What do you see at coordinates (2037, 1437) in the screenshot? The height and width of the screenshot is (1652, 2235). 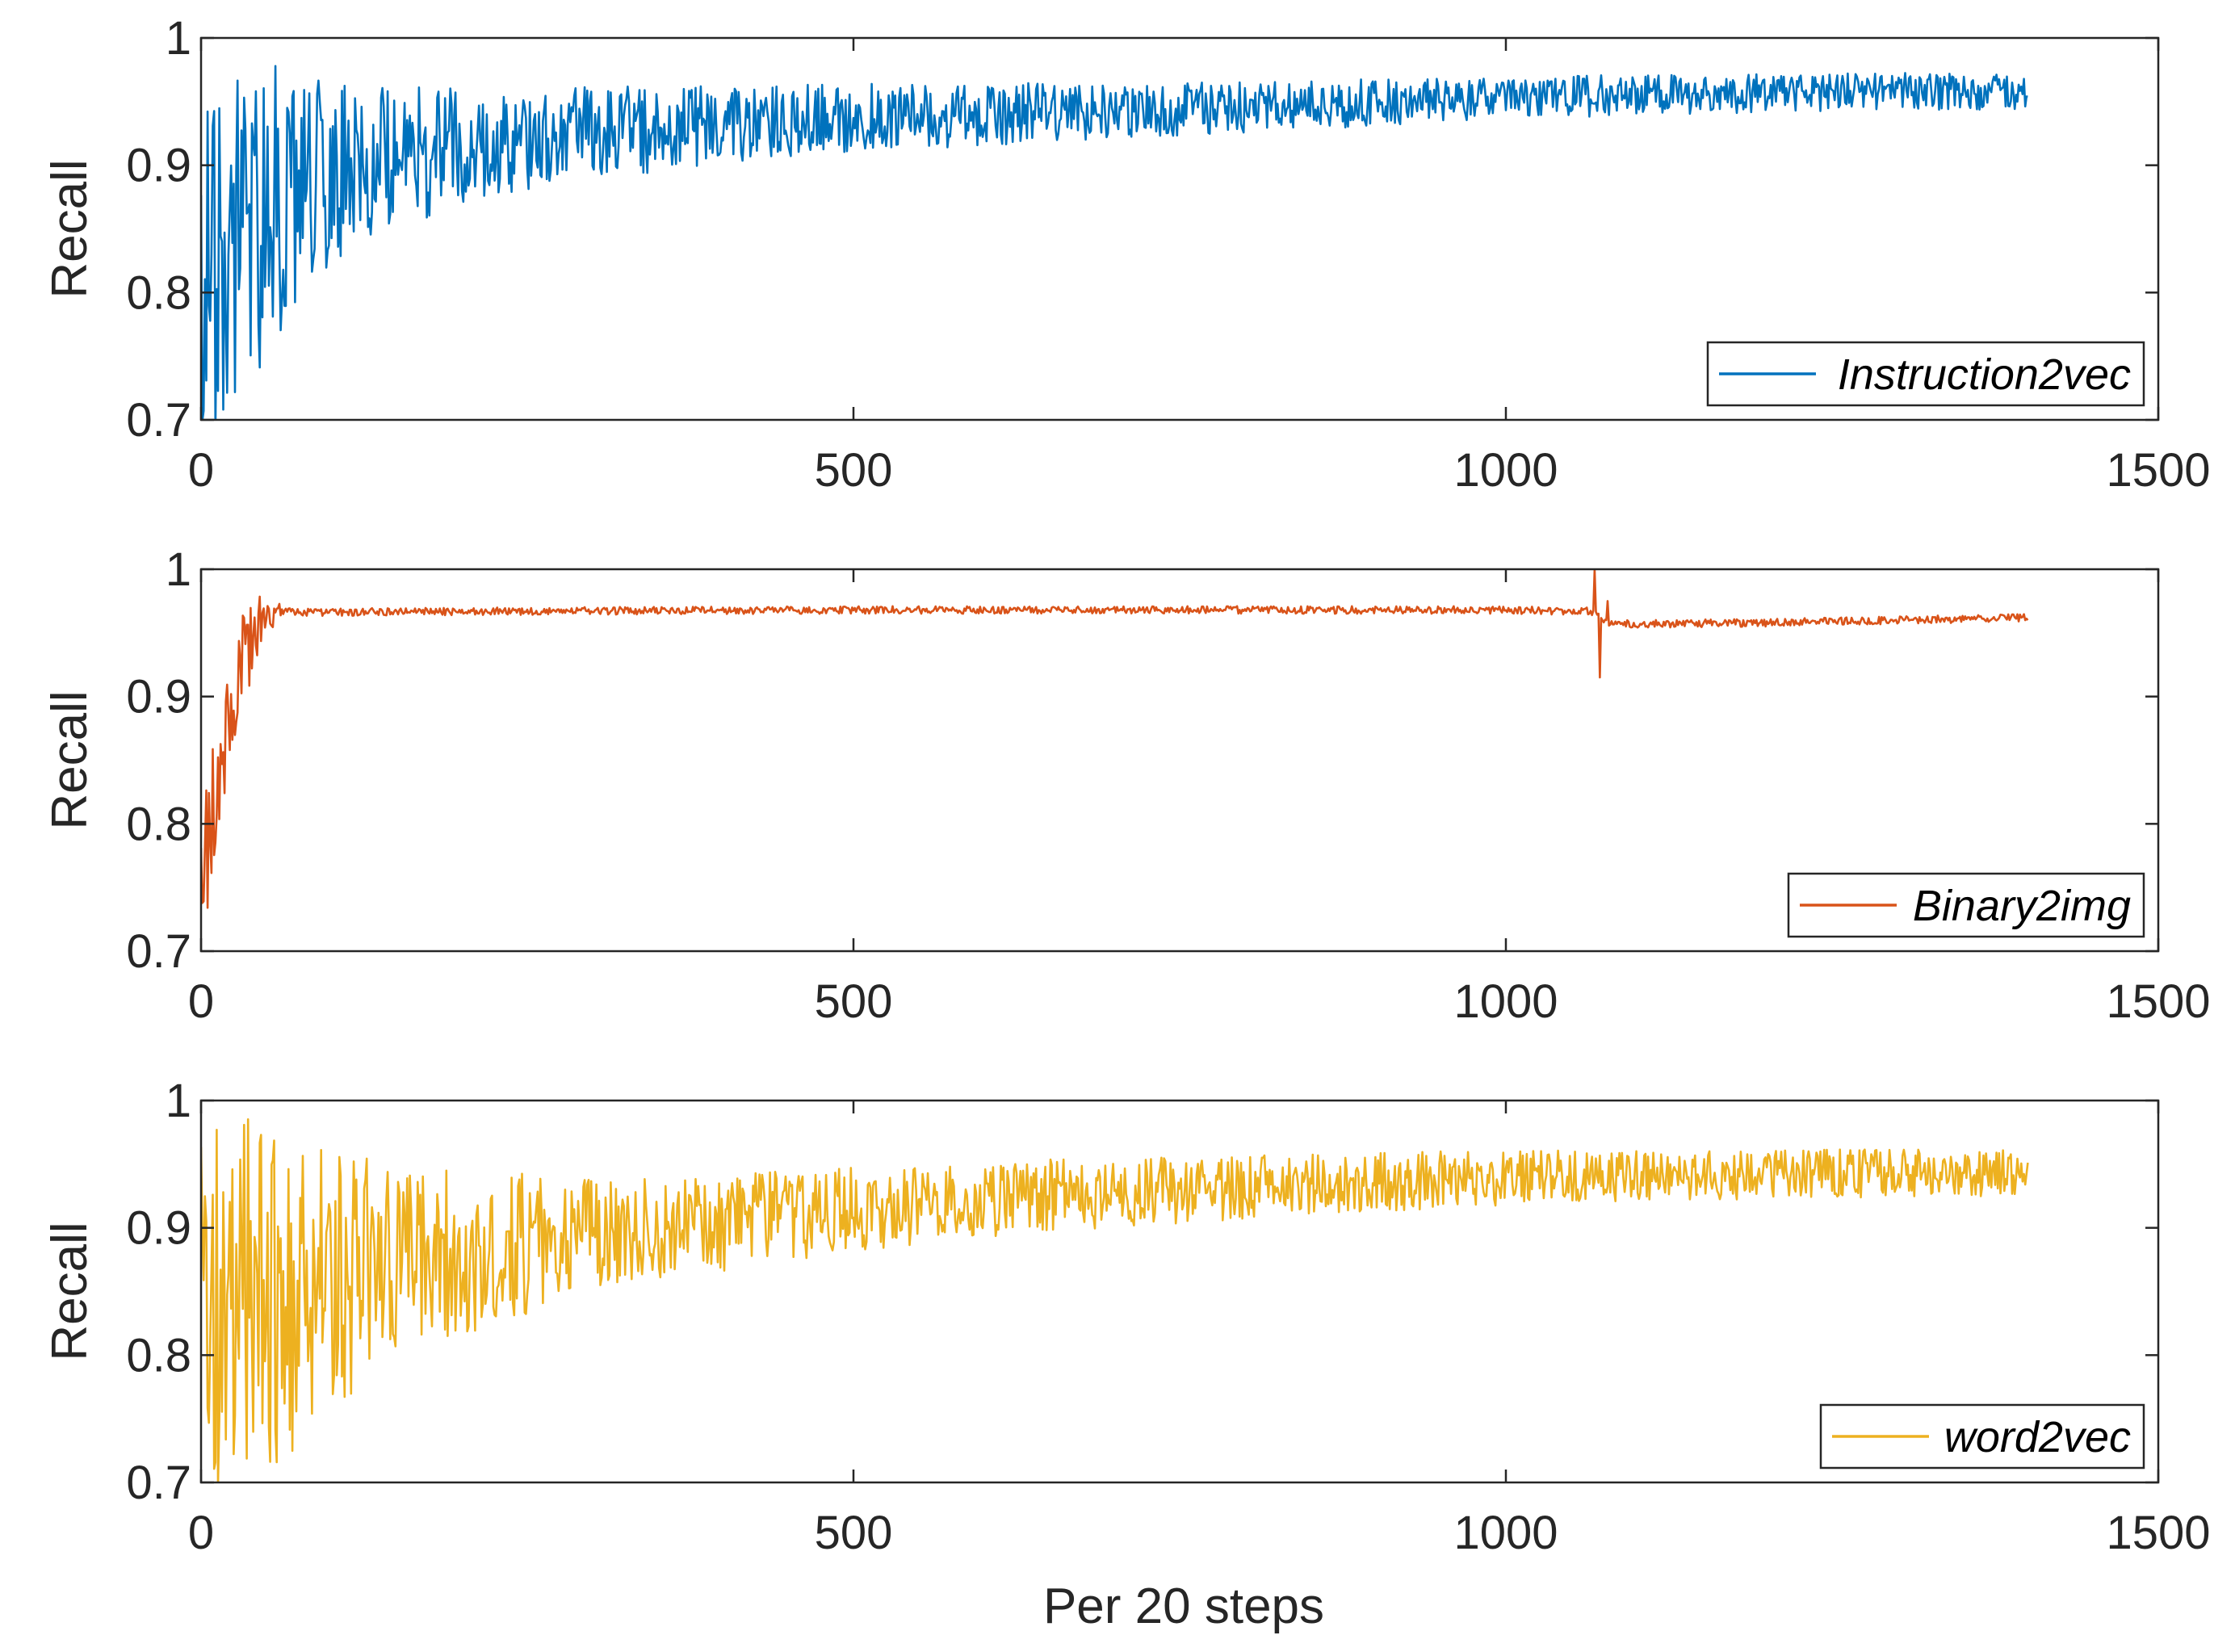 I see `legend-label: word2vec` at bounding box center [2037, 1437].